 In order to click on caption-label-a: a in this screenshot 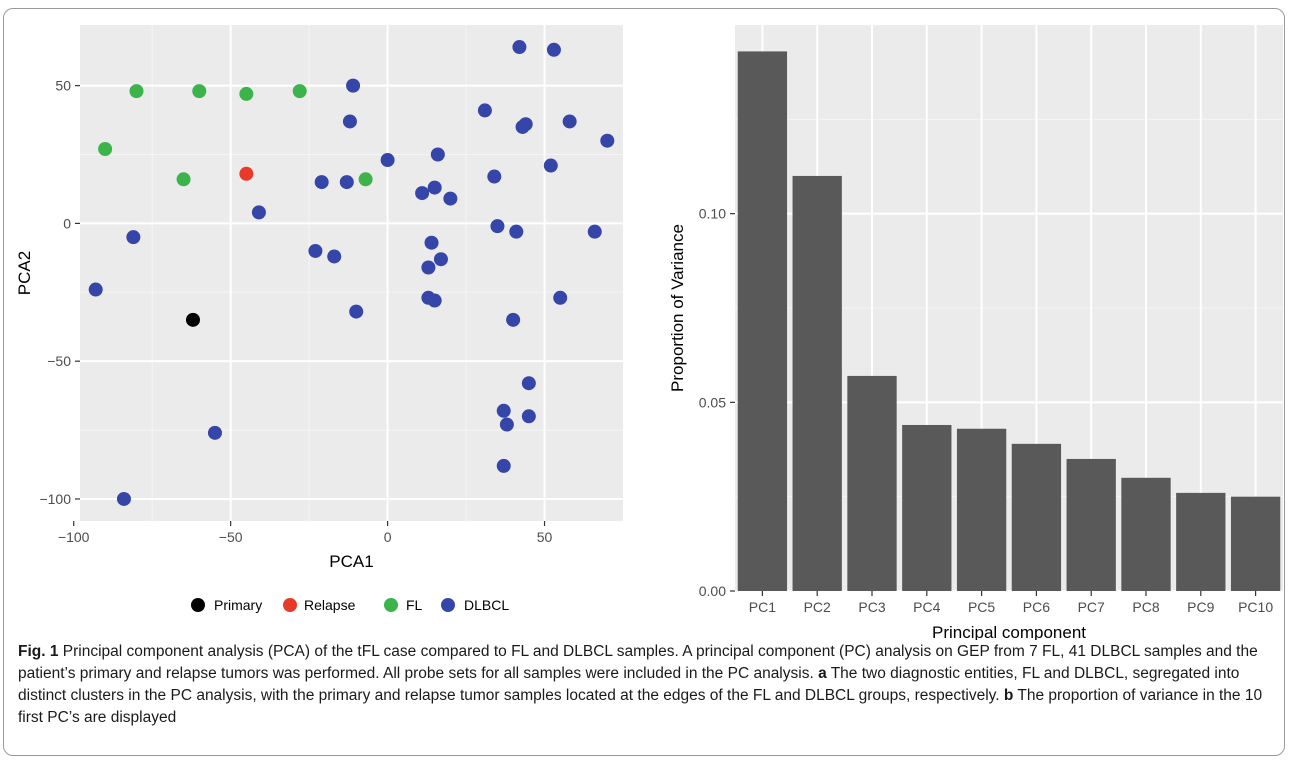, I will do `click(822, 673)`.